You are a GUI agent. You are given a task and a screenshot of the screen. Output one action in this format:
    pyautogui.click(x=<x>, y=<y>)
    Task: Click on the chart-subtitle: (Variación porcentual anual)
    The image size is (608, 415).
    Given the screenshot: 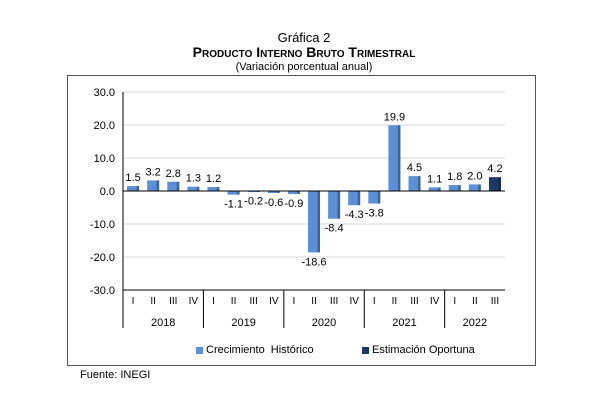 What is the action you would take?
    pyautogui.click(x=304, y=67)
    